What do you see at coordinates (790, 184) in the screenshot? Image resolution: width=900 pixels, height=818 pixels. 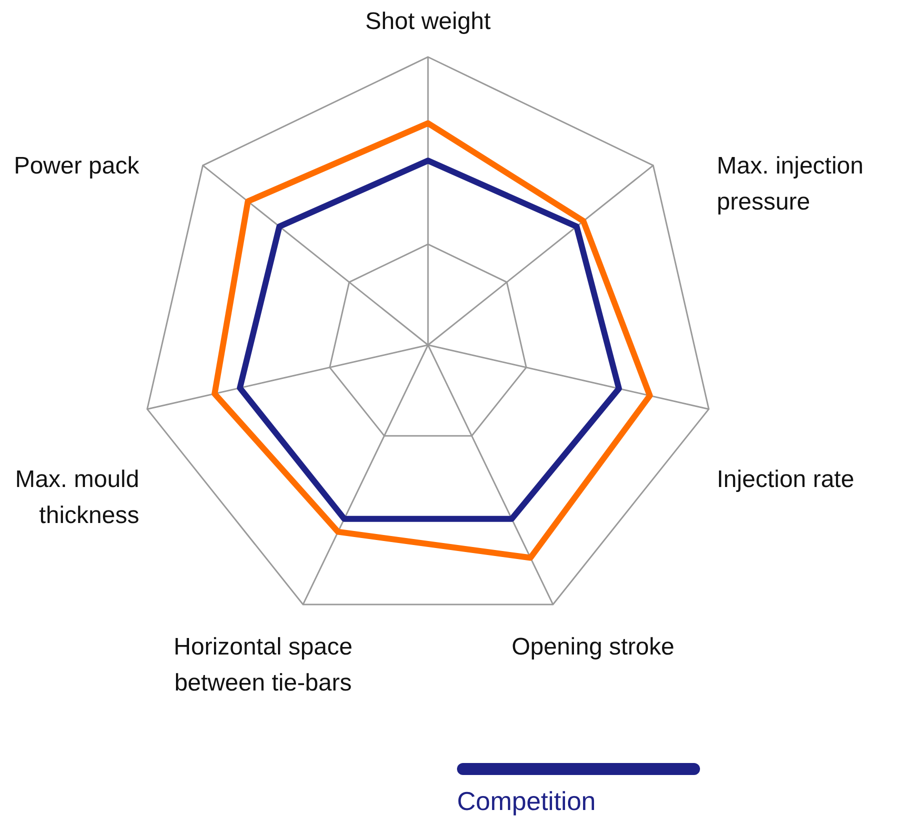 I see `spoke-label: Max. injection pressure` at bounding box center [790, 184].